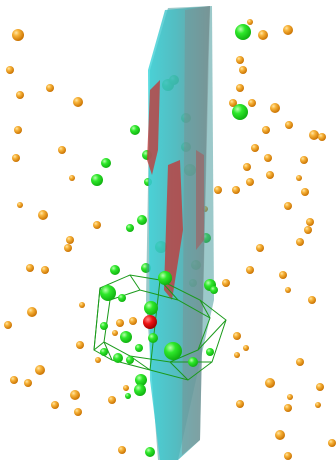  I want to click on red-particle-sphere-icon, so click(150, 322).